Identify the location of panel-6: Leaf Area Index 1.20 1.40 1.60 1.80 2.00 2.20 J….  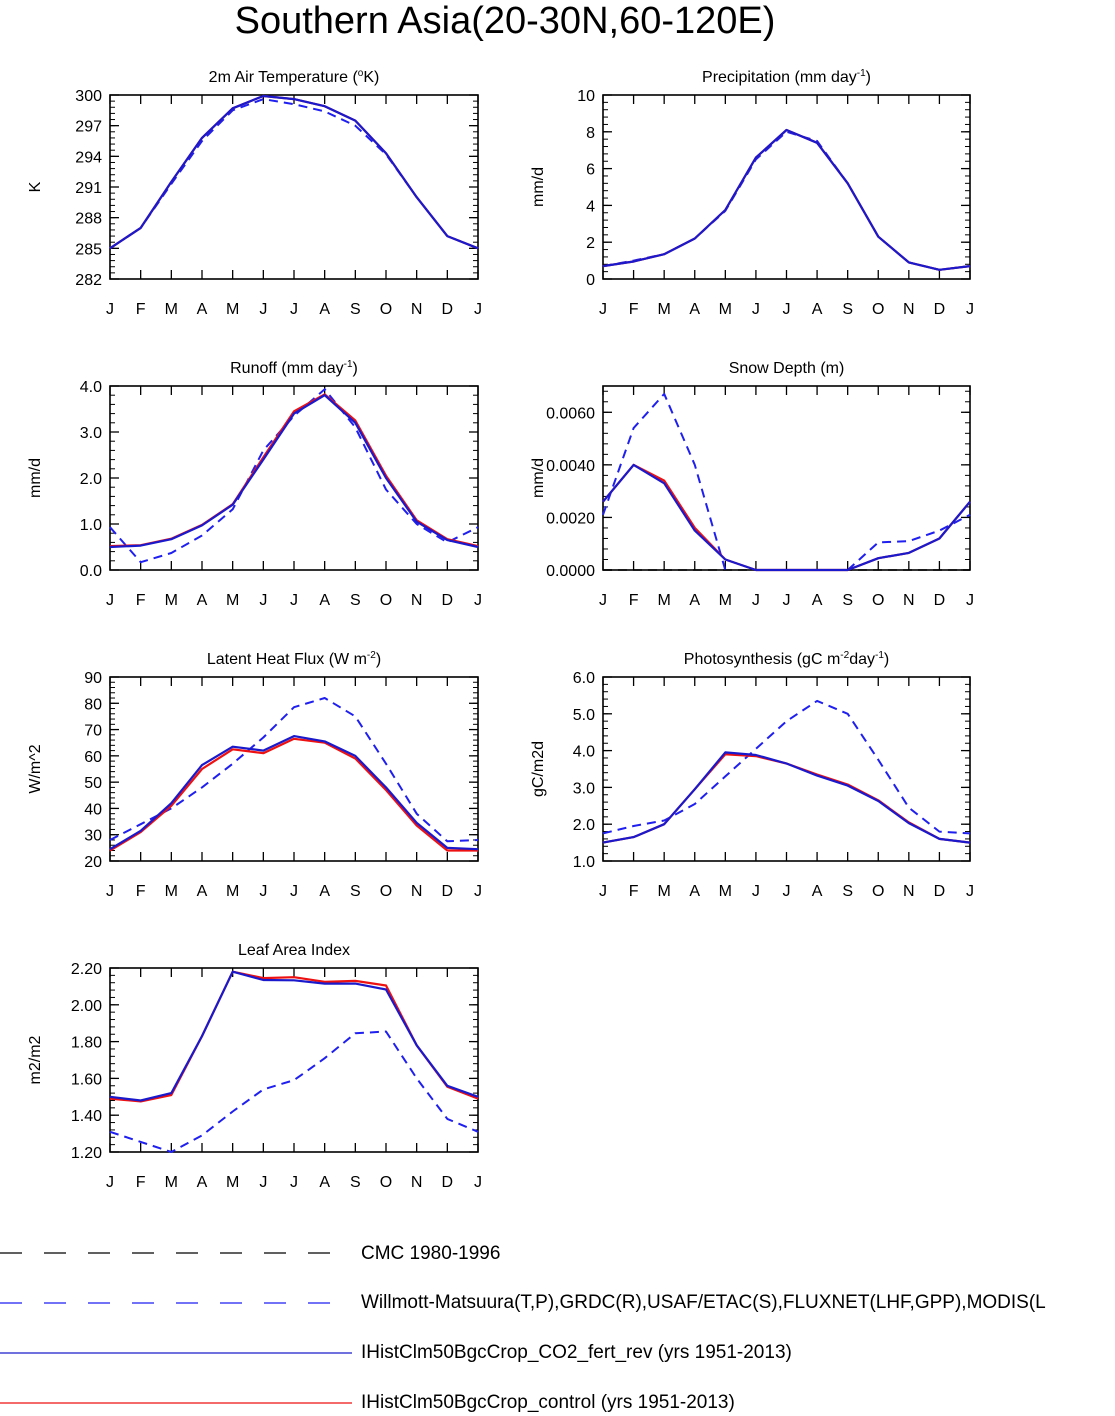
(254, 1066).